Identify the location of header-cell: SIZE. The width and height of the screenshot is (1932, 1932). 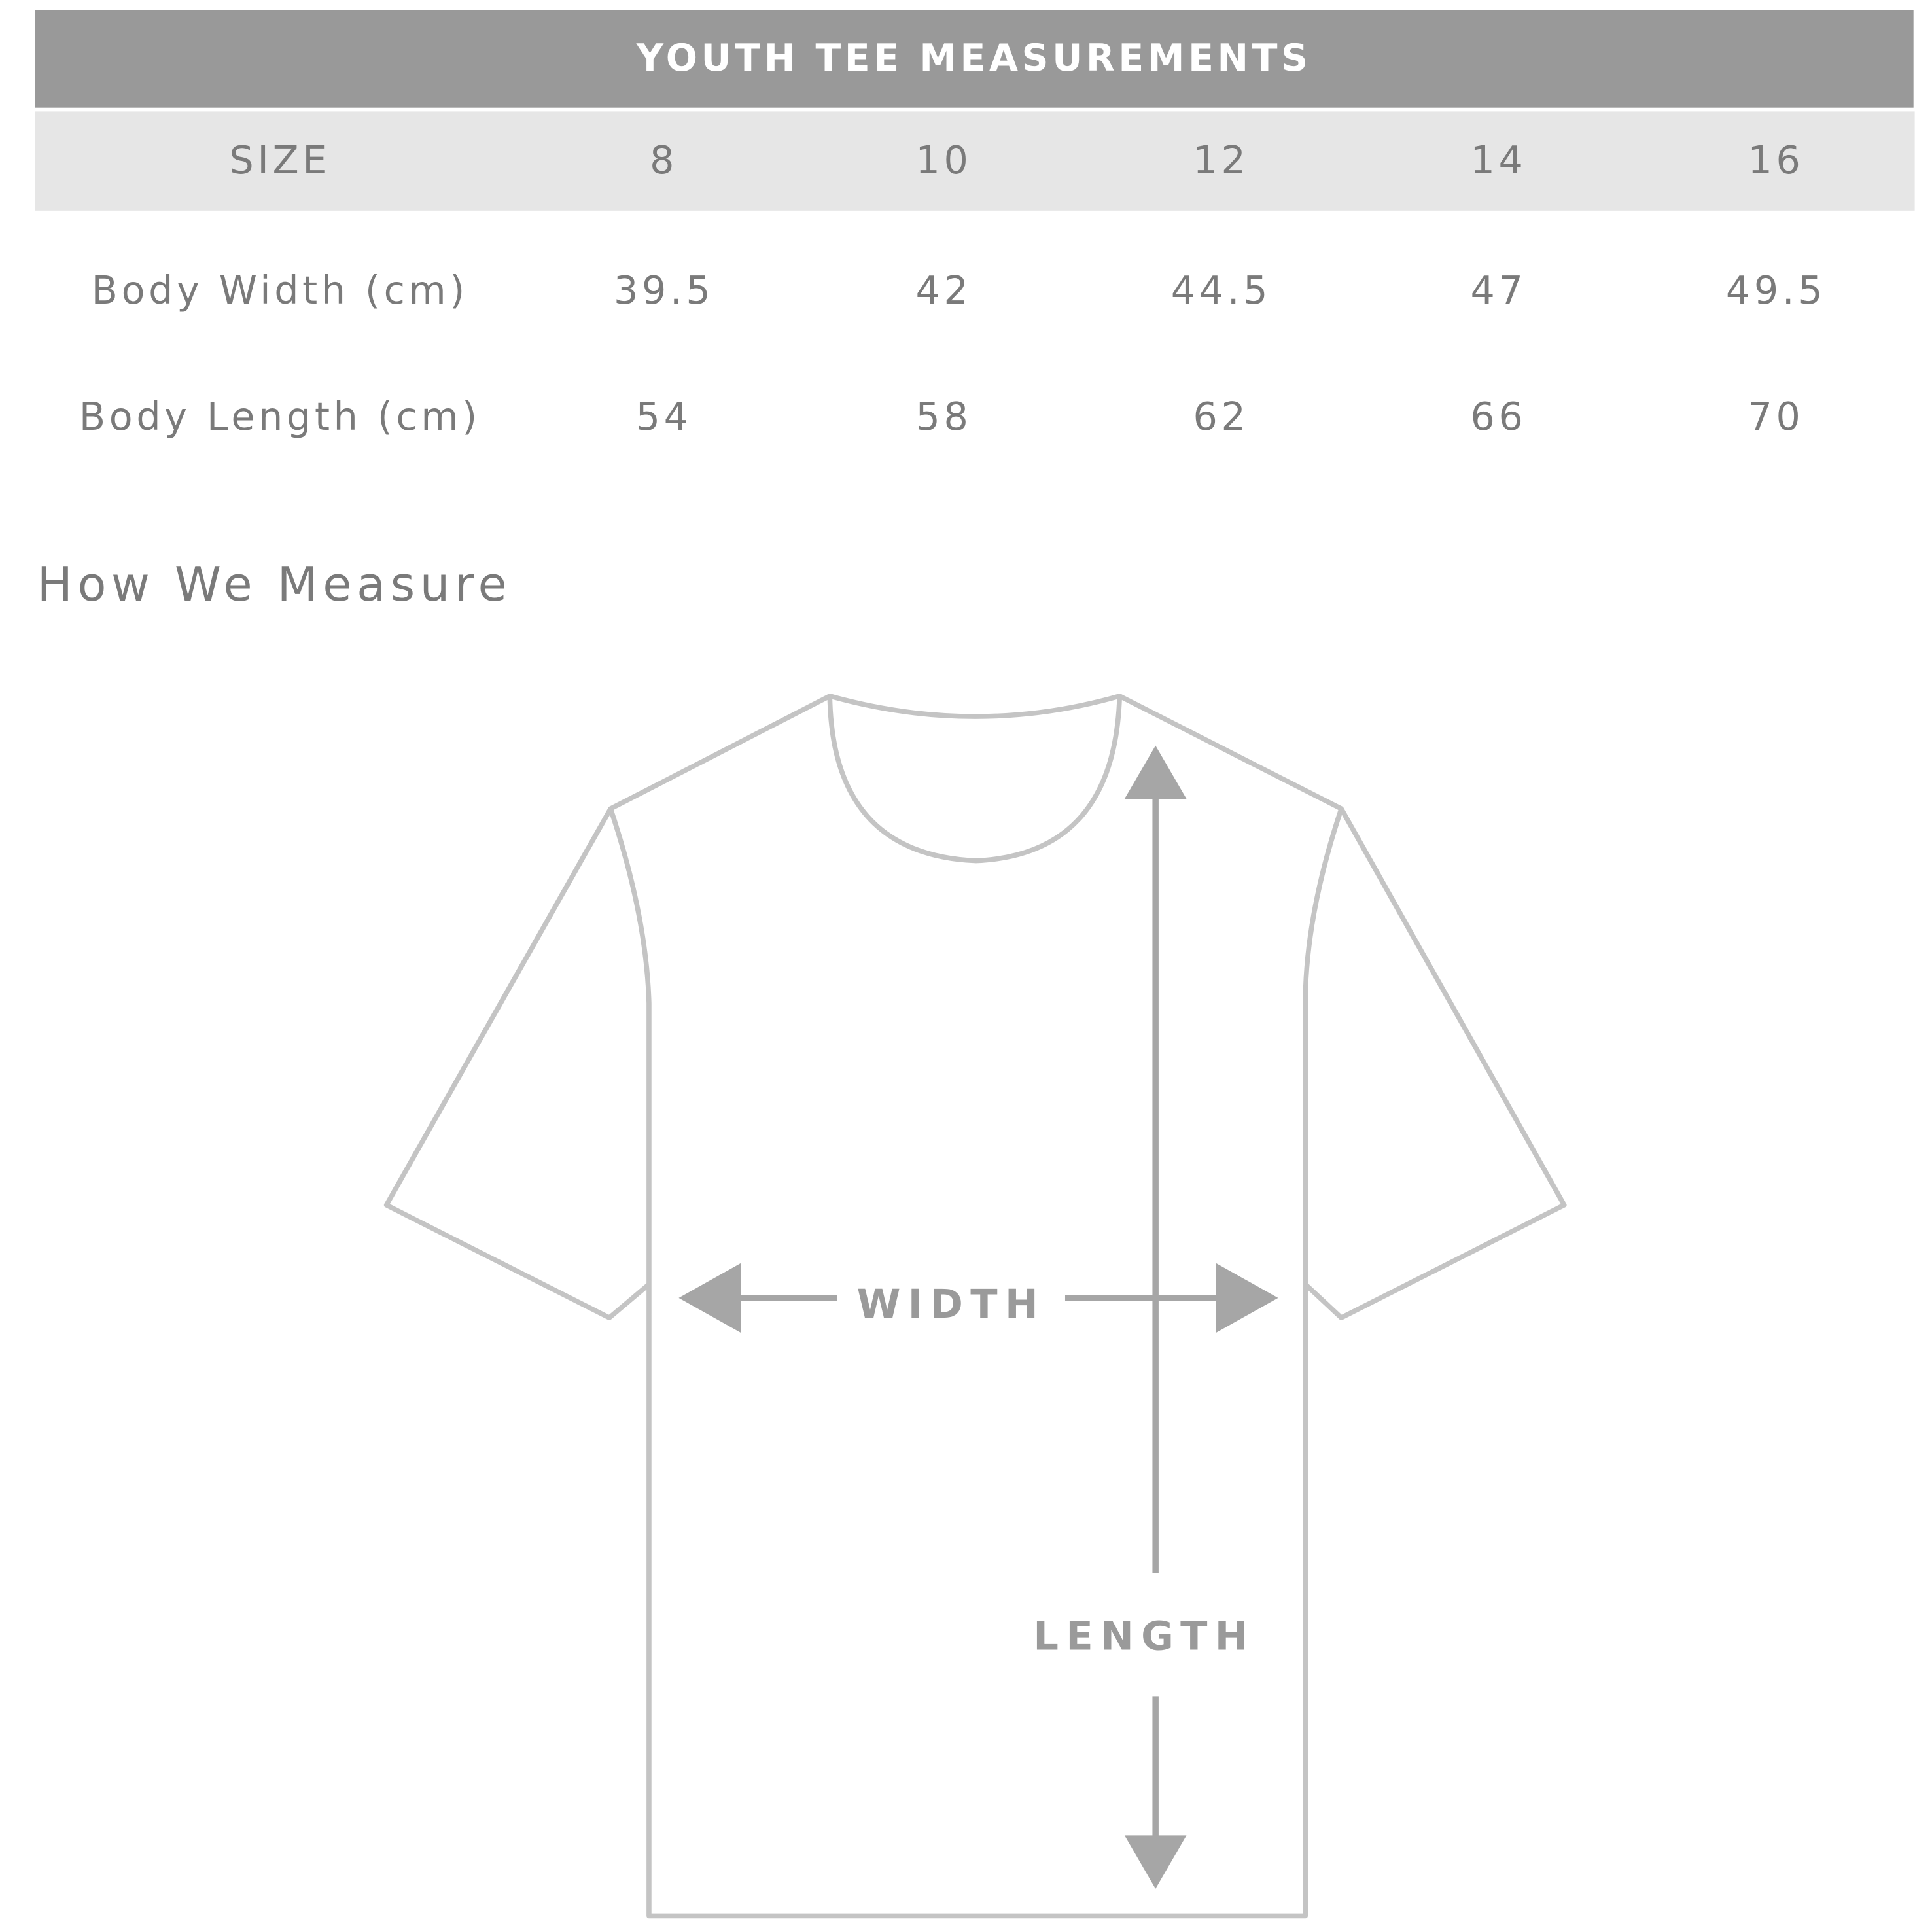
(280, 161).